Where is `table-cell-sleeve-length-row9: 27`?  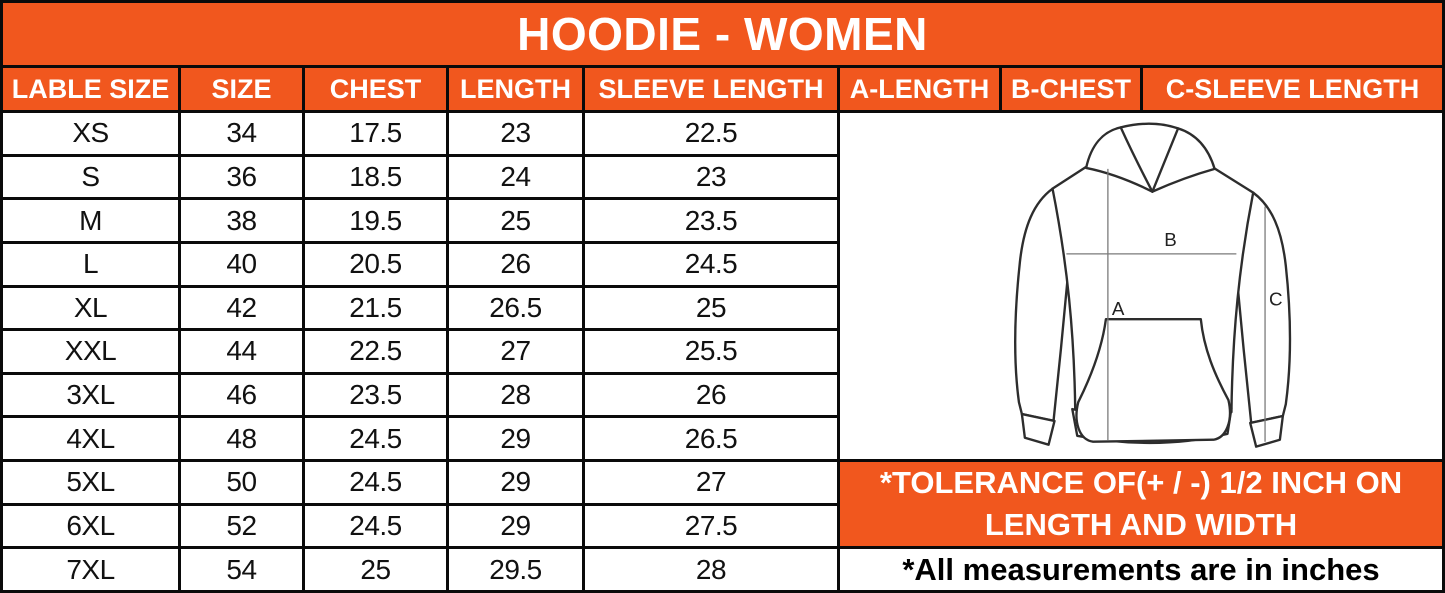 table-cell-sleeve-length-row9: 27 is located at coordinates (711, 482).